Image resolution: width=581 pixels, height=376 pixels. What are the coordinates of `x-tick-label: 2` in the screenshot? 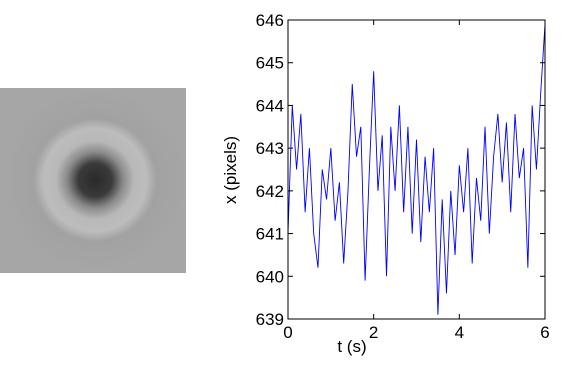 It's located at (373, 332).